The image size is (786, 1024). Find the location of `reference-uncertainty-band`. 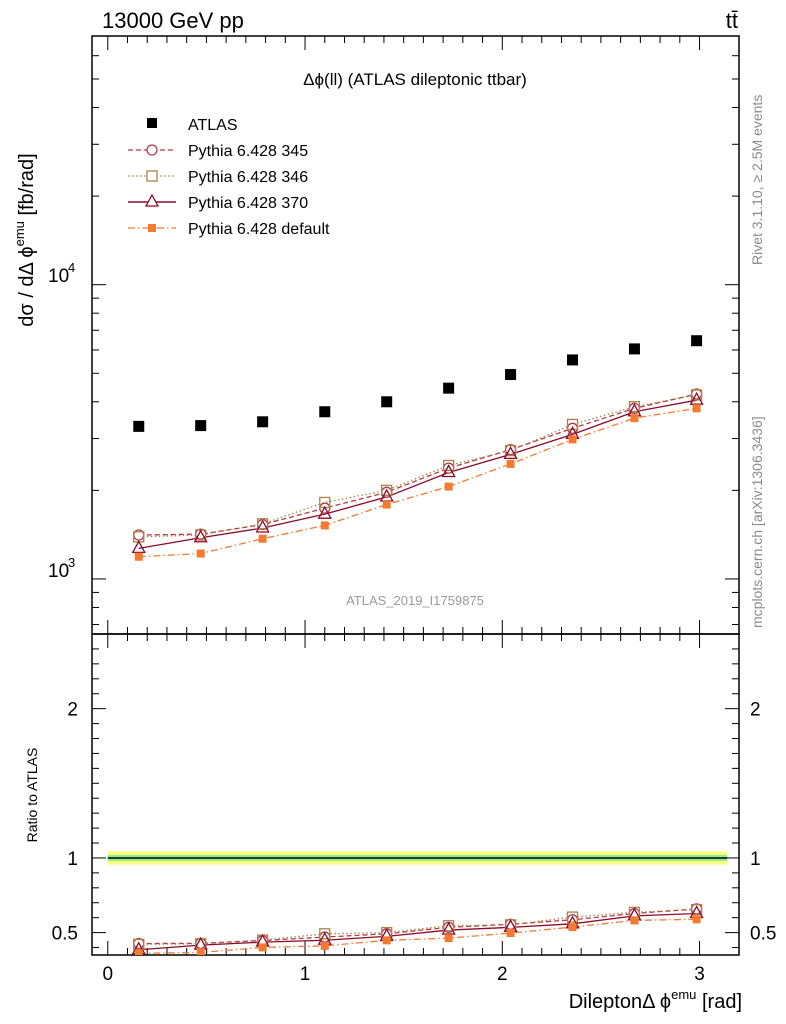

reference-uncertainty-band is located at coordinates (417, 858).